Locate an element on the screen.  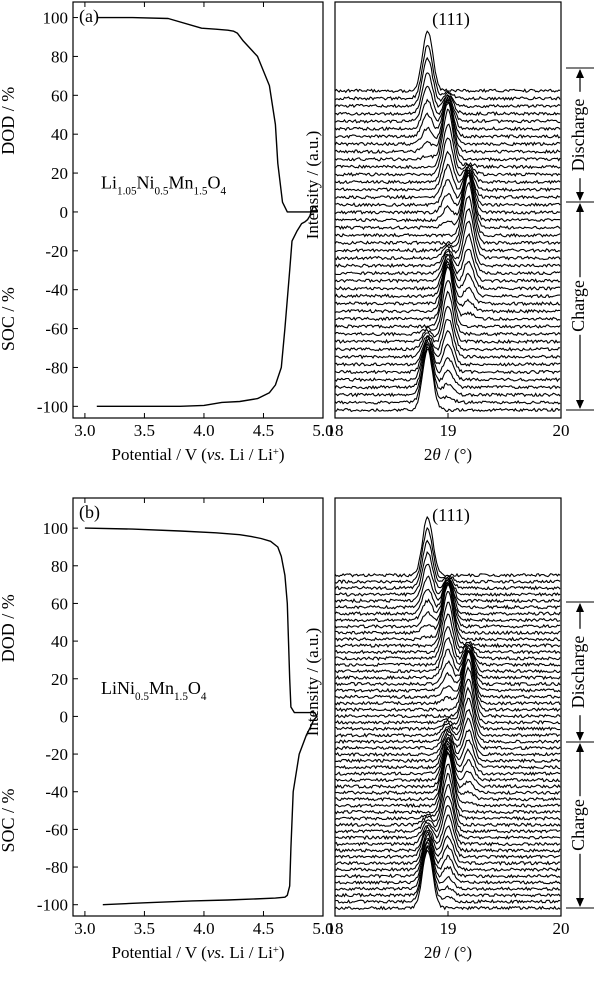
peak-label: (111) is located at coordinates (451, 515).